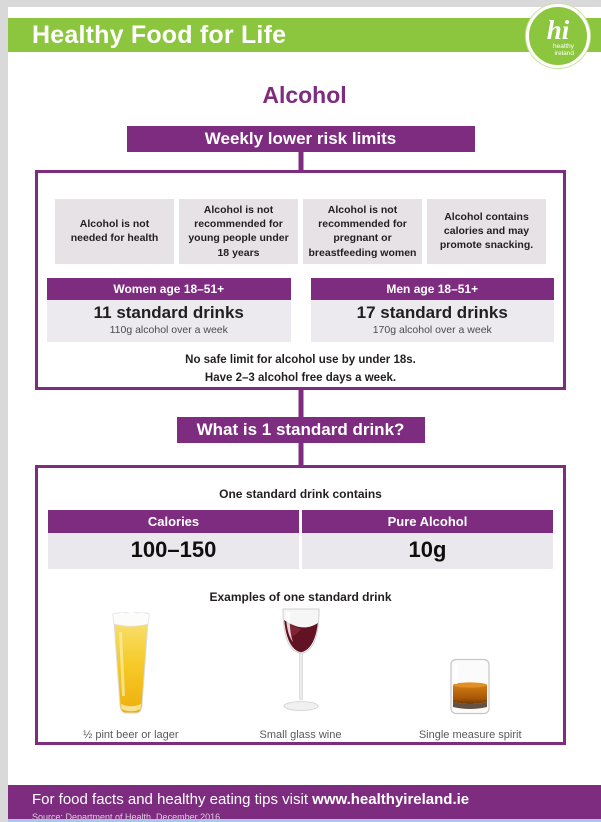 The image size is (601, 822). I want to click on beer-label: ½ pint beer or lager, so click(131, 735).